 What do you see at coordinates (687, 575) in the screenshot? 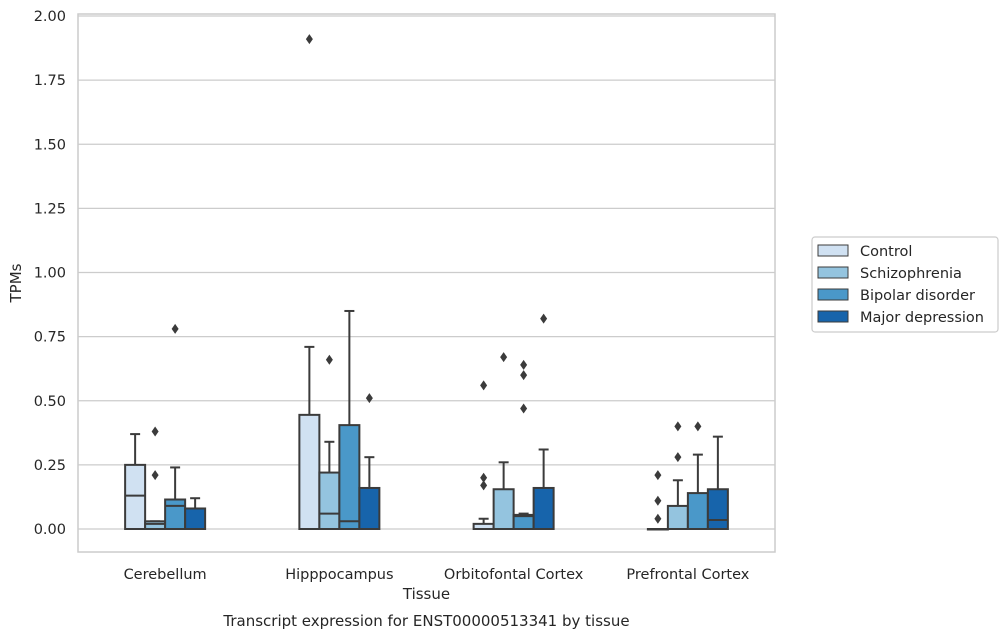
I see `x-tick-label: Prefrontal Cortex` at bounding box center [687, 575].